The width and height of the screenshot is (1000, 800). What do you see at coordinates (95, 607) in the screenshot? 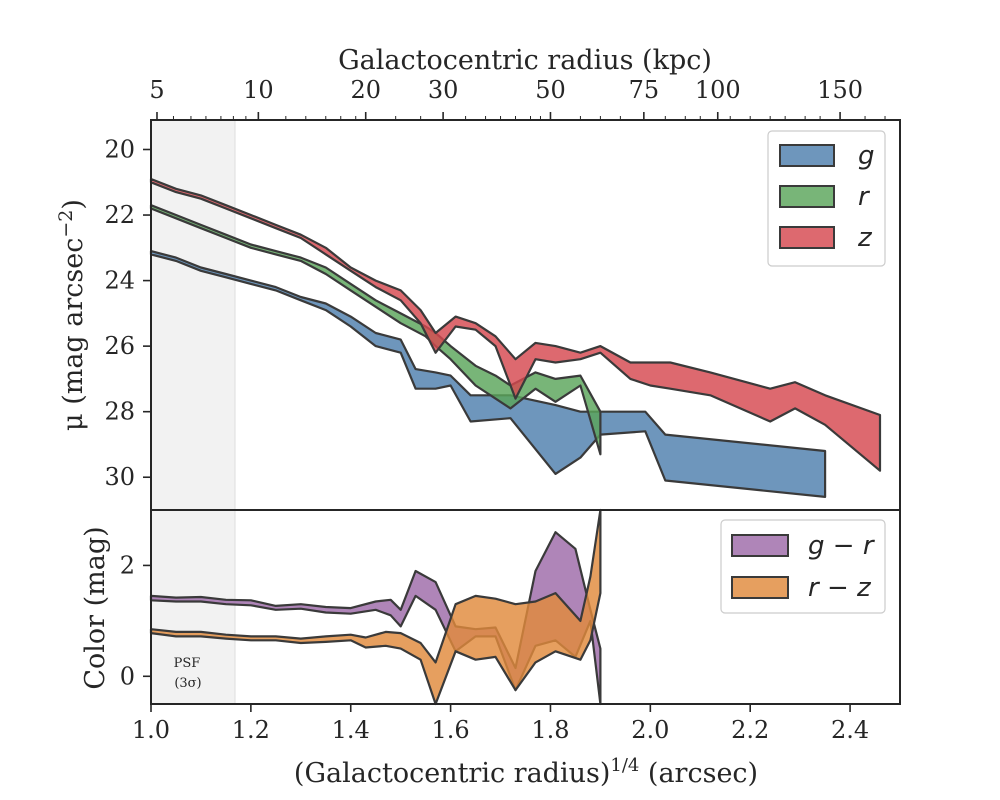
I see `bottom-y-axis-title: Color (mag)` at bounding box center [95, 607].